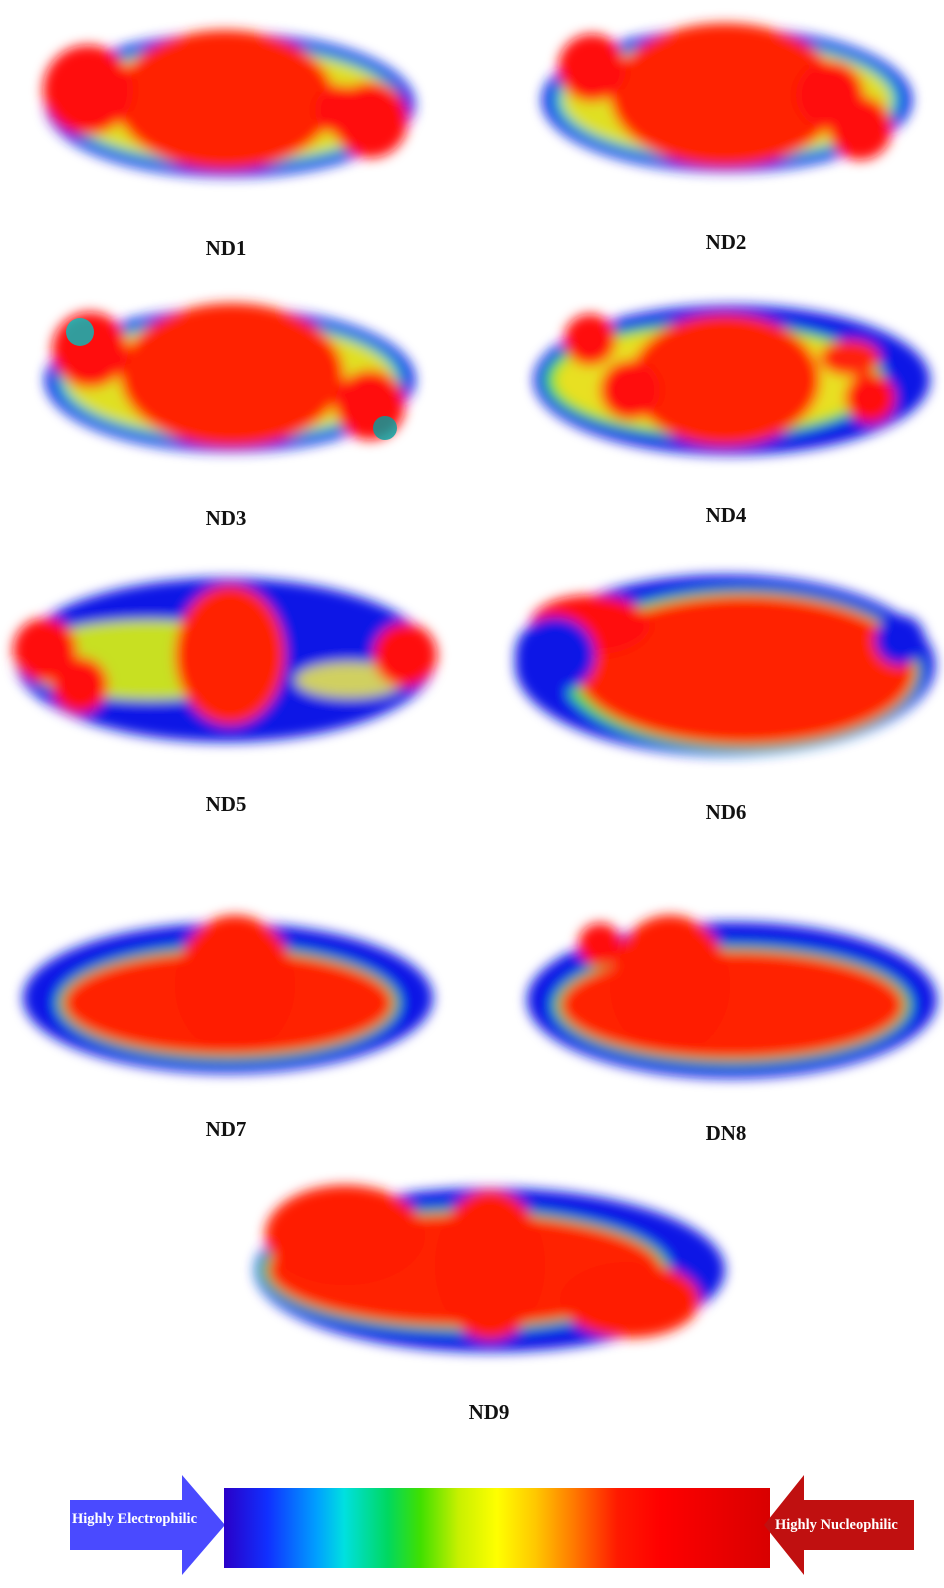 The height and width of the screenshot is (1588, 944). I want to click on molecule-dn8: DN8, so click(707, 1025).